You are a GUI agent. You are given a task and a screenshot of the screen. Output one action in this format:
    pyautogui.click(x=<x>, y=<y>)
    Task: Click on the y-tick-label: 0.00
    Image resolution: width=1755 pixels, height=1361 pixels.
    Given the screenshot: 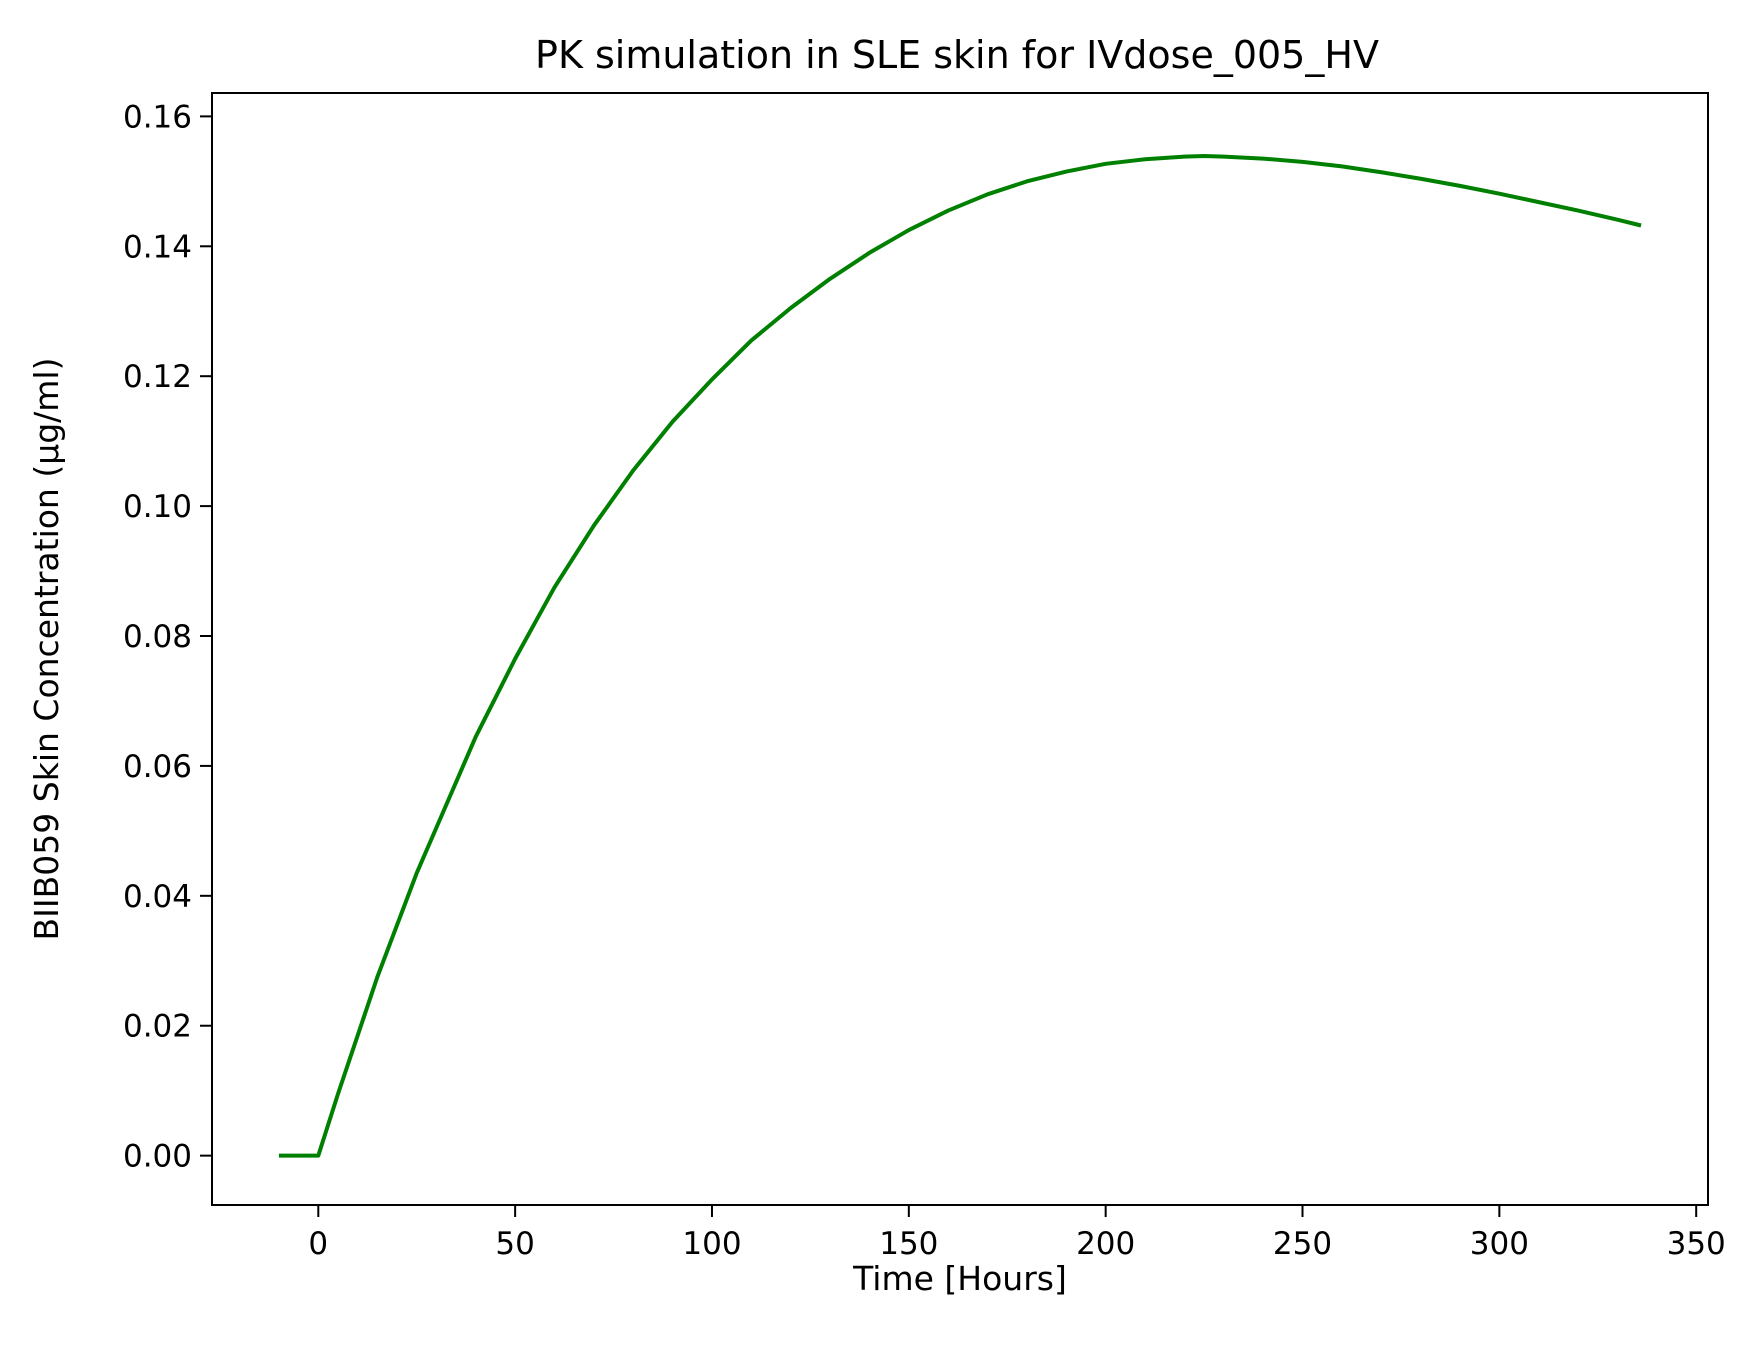 What is the action you would take?
    pyautogui.click(x=157, y=1157)
    